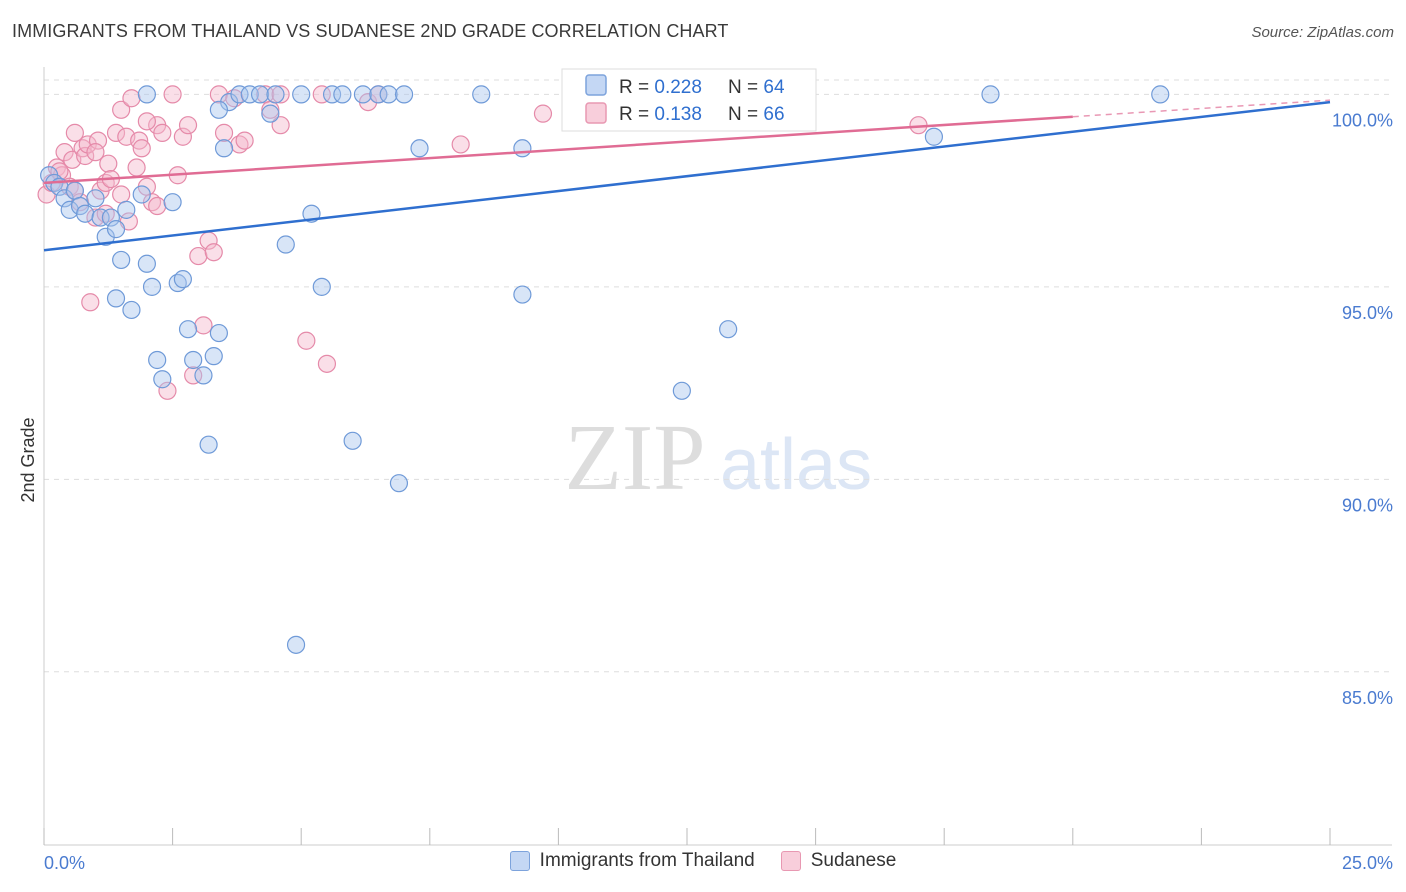 This screenshot has height=892, width=1406. I want to click on stats-swatch-blue, so click(596, 85).